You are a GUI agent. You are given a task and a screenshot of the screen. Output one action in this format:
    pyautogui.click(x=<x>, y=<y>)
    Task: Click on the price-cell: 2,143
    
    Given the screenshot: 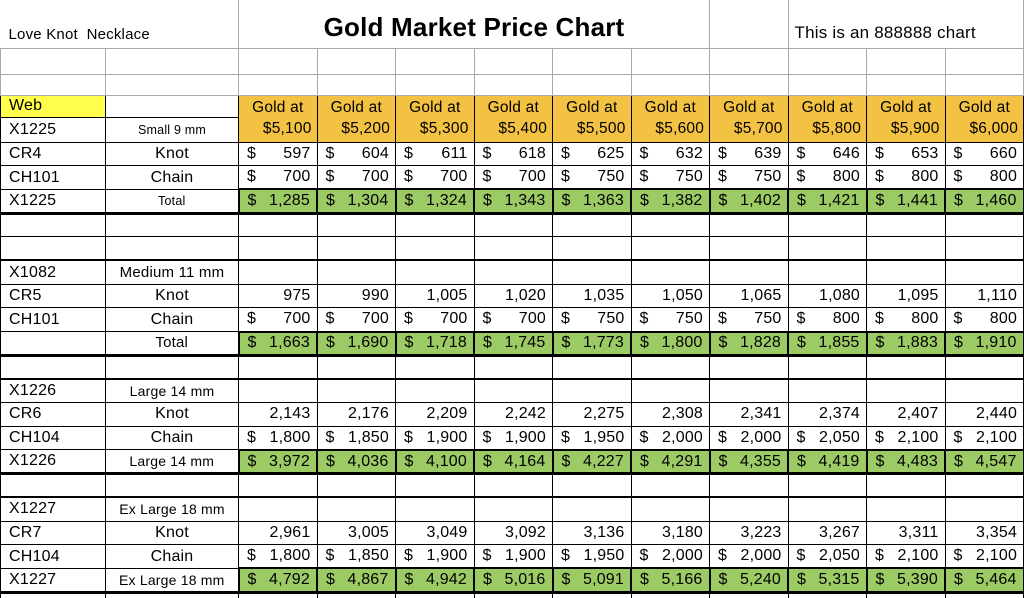 What is the action you would take?
    pyautogui.click(x=278, y=414)
    